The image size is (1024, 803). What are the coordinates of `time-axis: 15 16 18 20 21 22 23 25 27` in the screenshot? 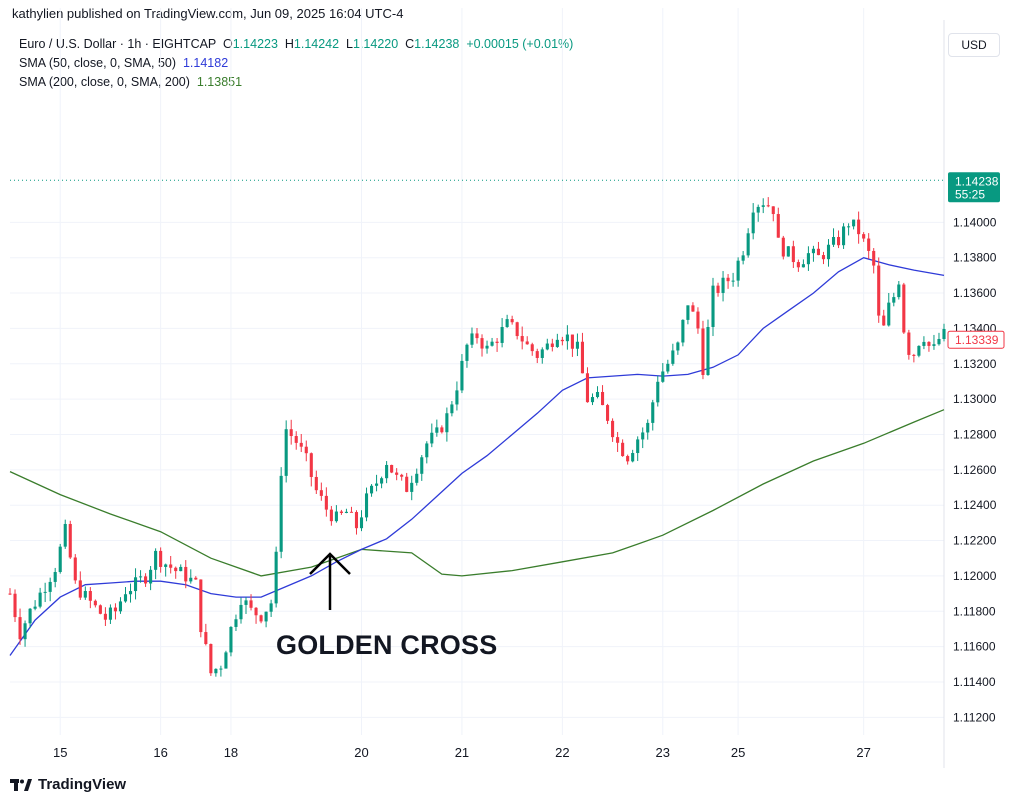 It's located at (462, 752).